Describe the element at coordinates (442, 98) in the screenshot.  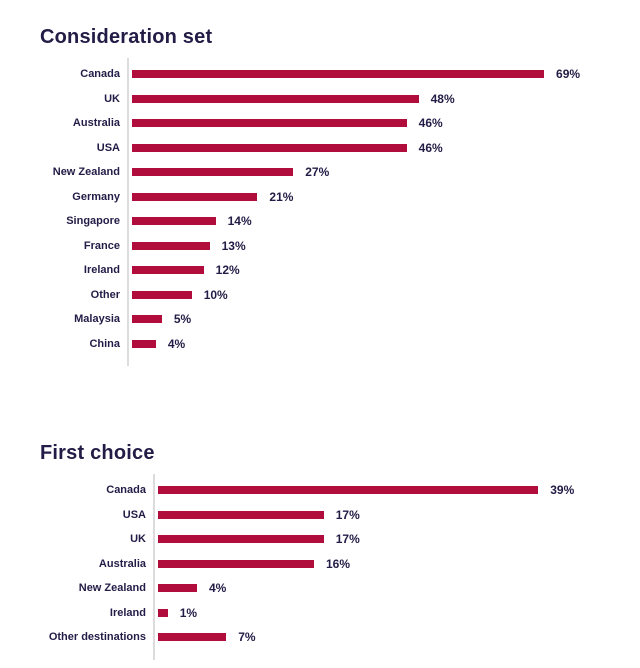
I see `value-label: 48%` at that location.